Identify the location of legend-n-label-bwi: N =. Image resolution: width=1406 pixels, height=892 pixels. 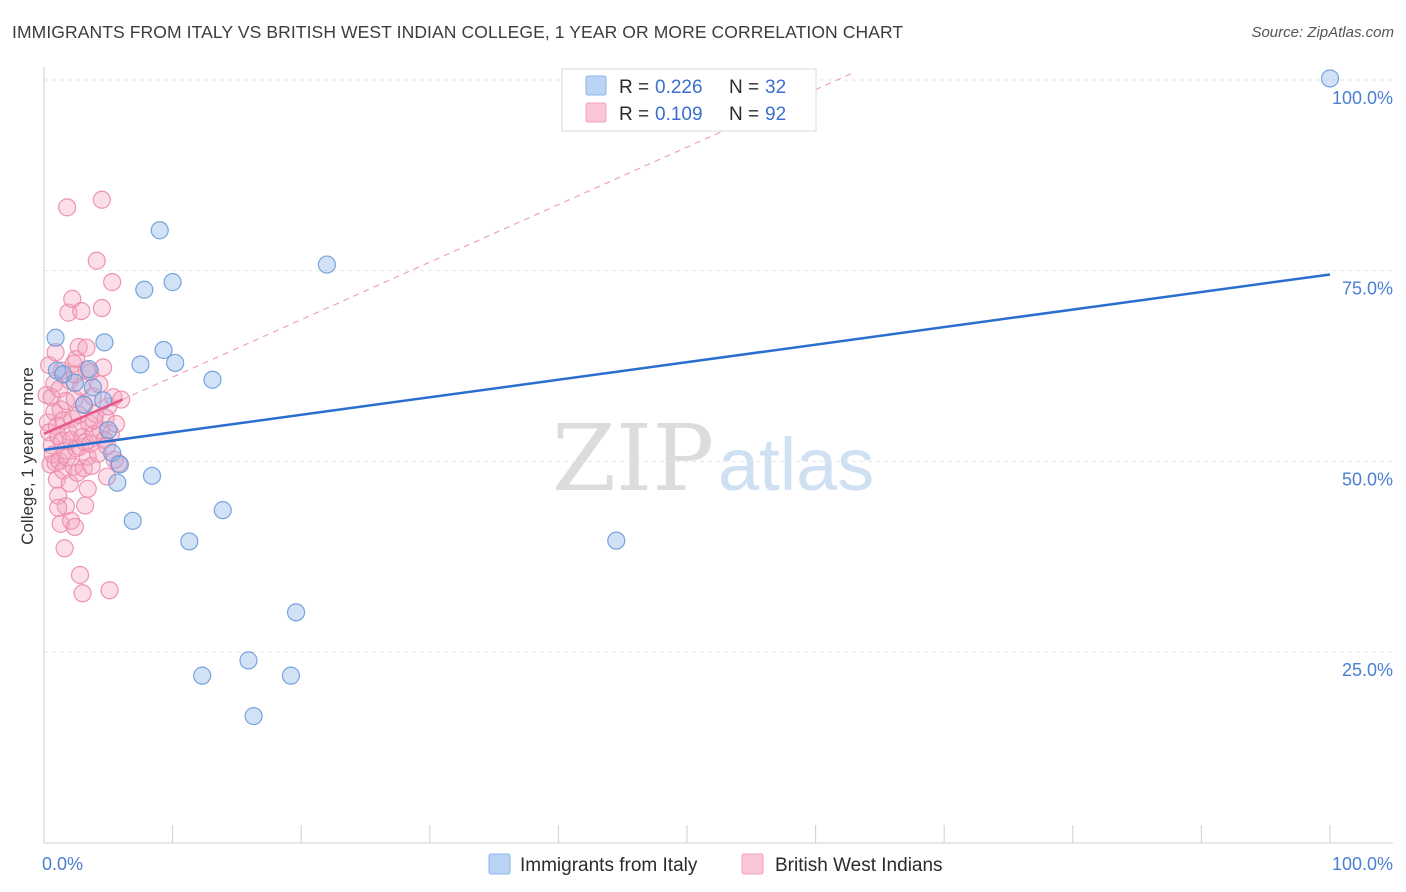
(744, 114).